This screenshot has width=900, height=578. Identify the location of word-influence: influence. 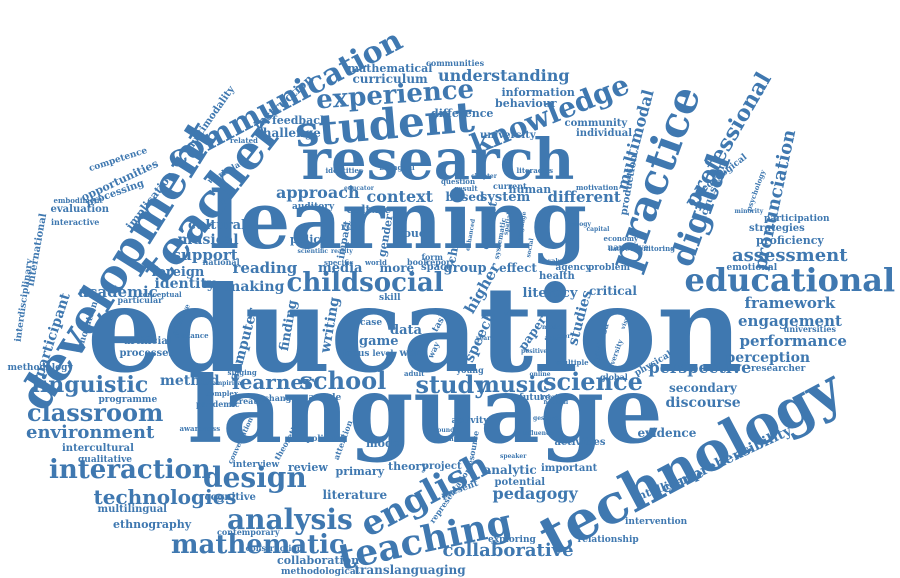
(538, 433).